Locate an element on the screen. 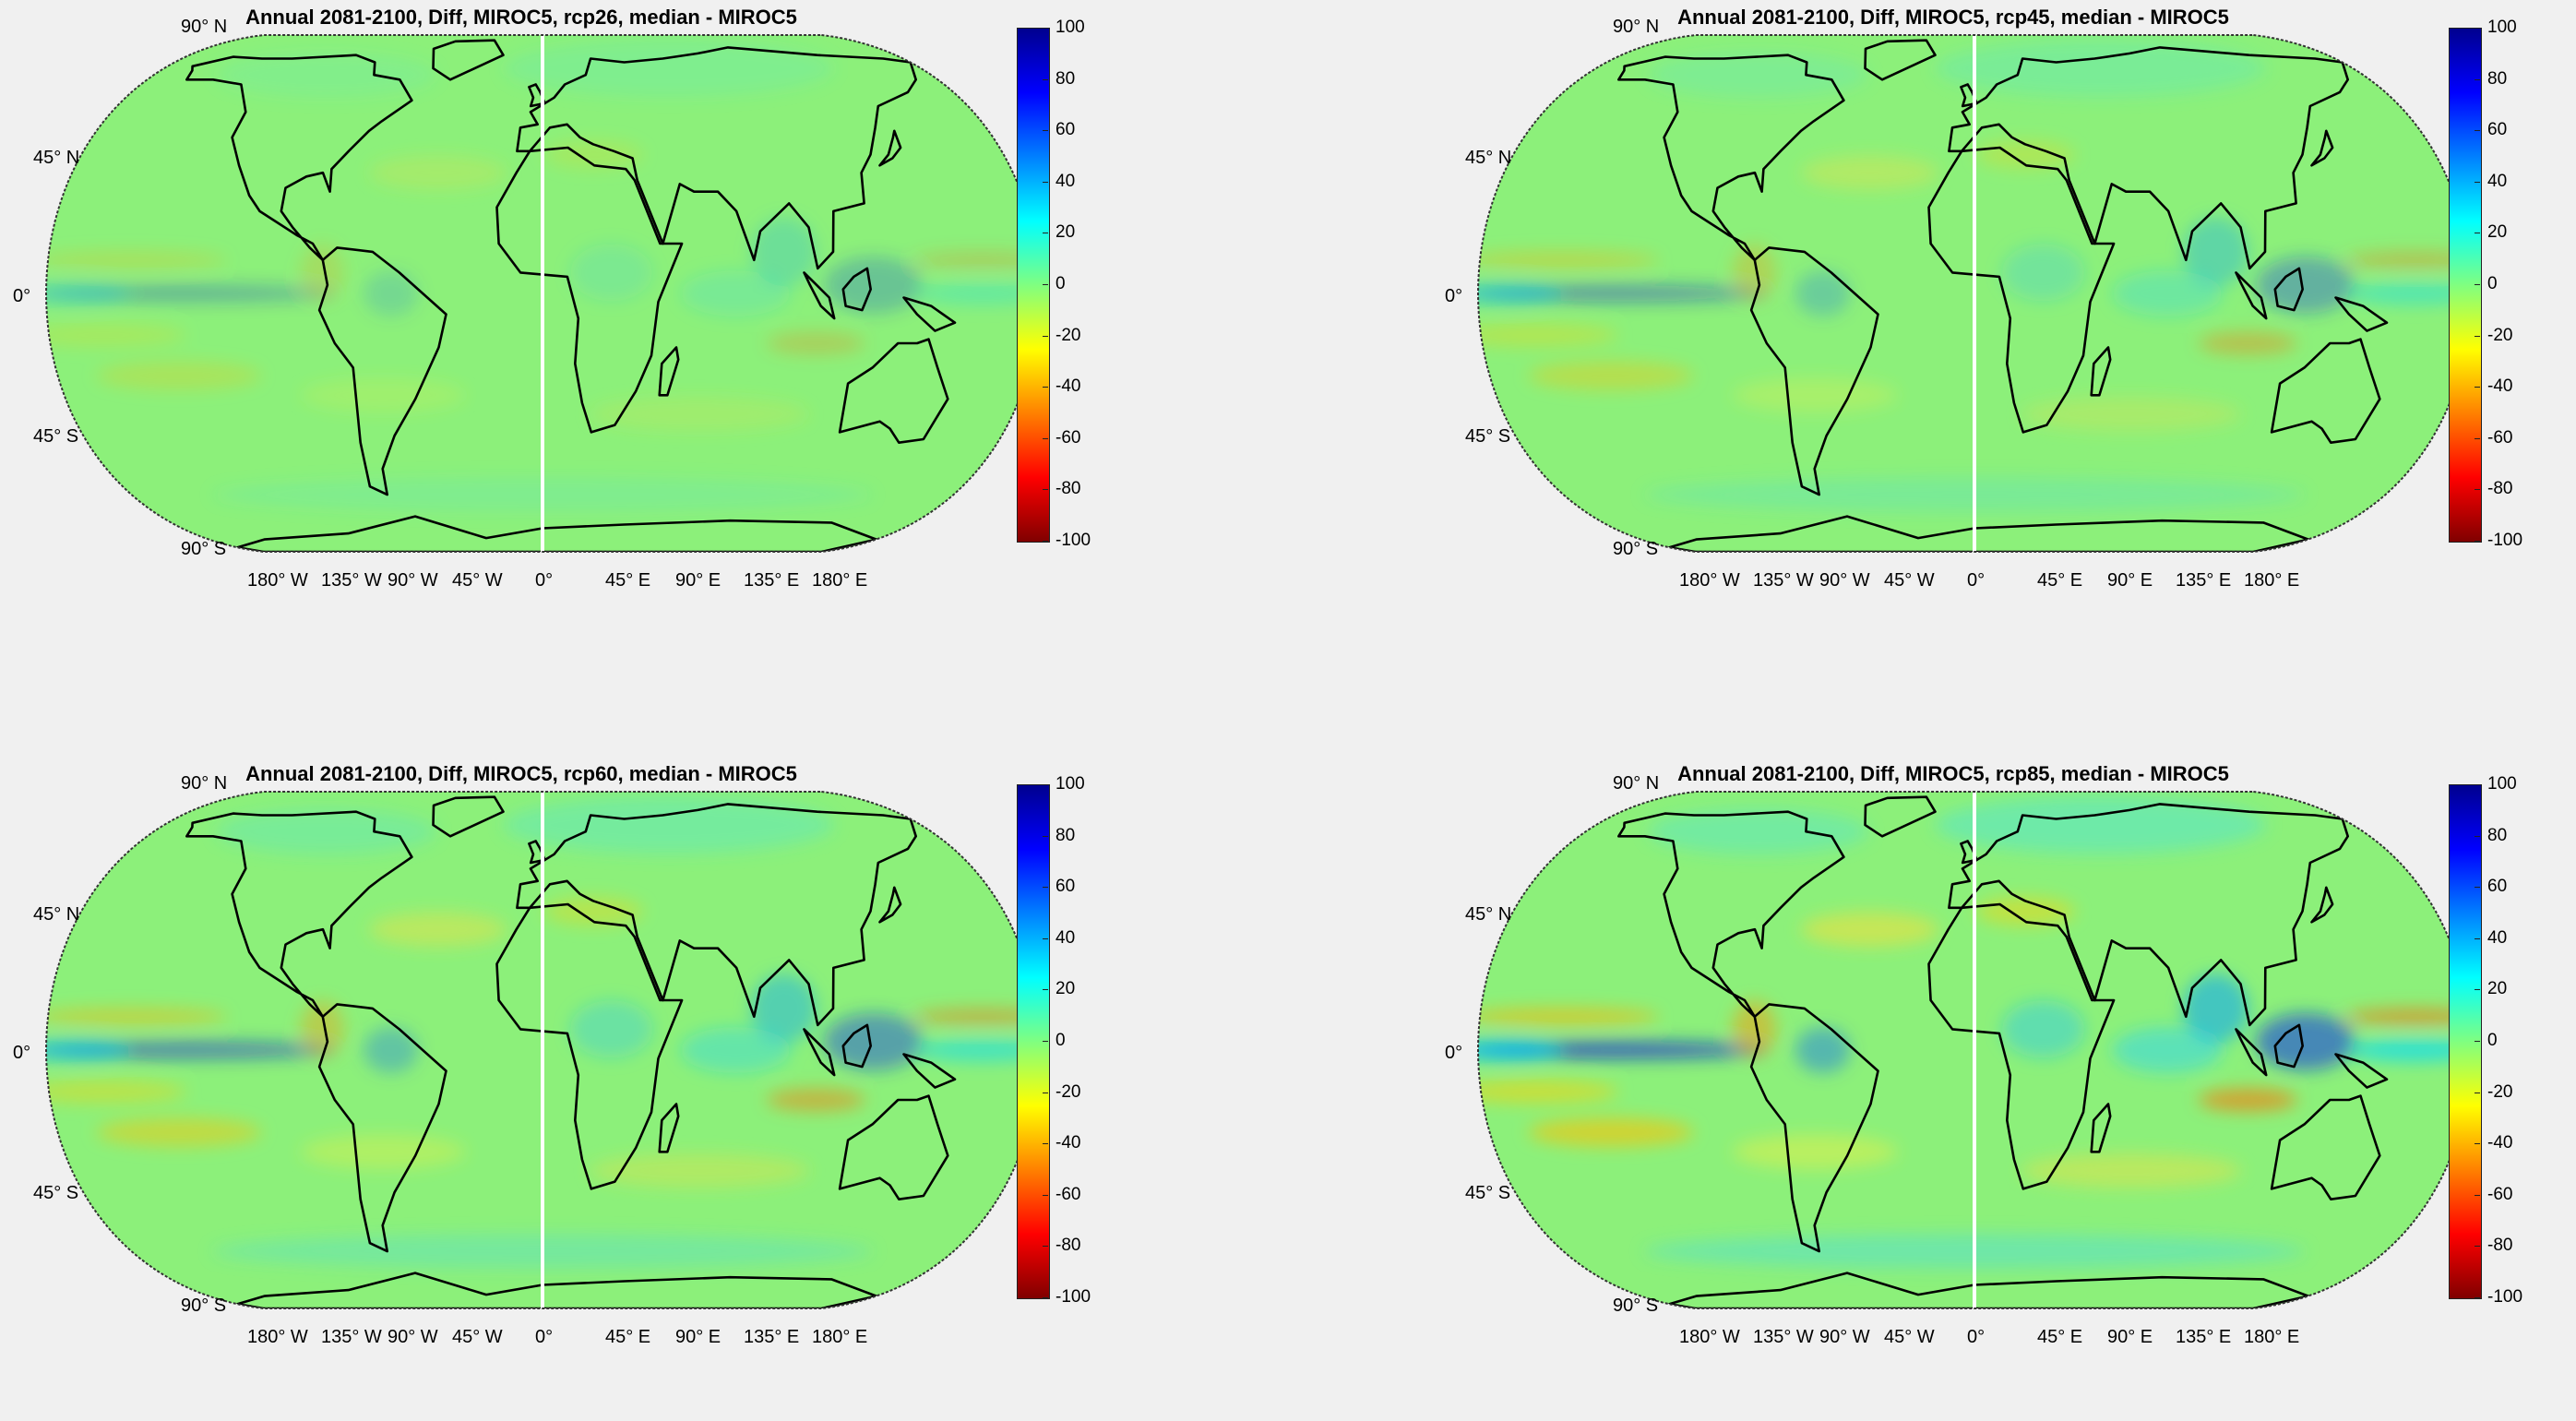 The width and height of the screenshot is (2576, 1421). lat-label: 90° S is located at coordinates (204, 549).